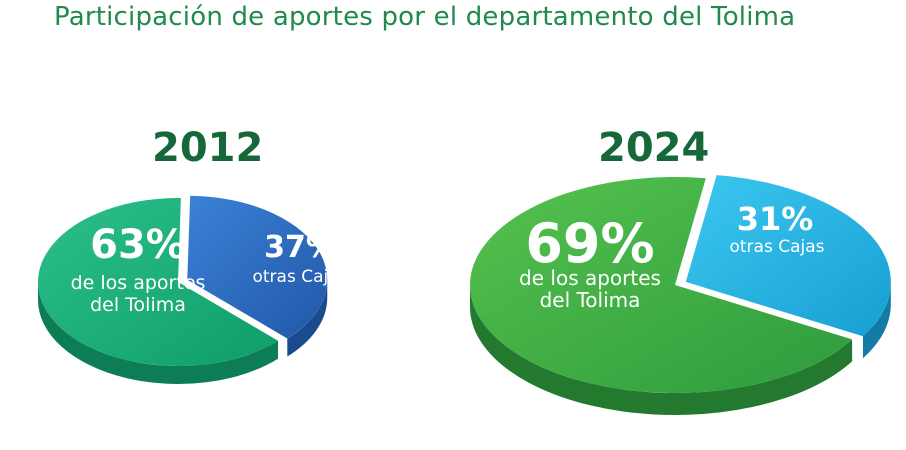  I want to click on label-2012-tolima-line2: del Tolima, so click(138, 305).